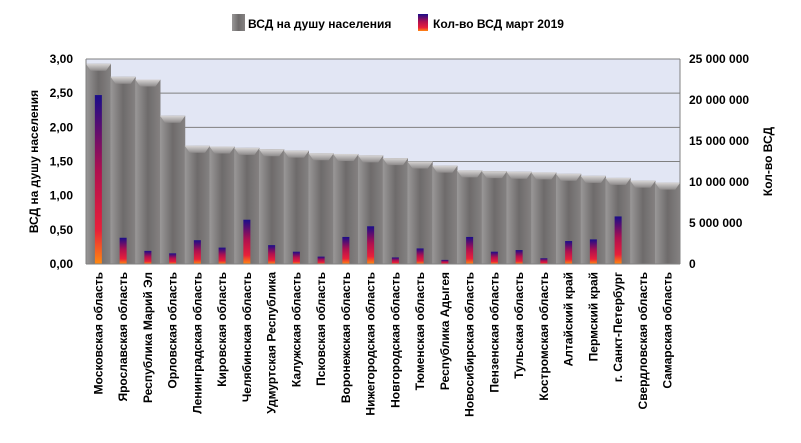 This screenshot has width=801, height=443. Describe the element at coordinates (272, 343) in the screenshot. I see `x-tick-label: Удмуртская Республика` at that location.